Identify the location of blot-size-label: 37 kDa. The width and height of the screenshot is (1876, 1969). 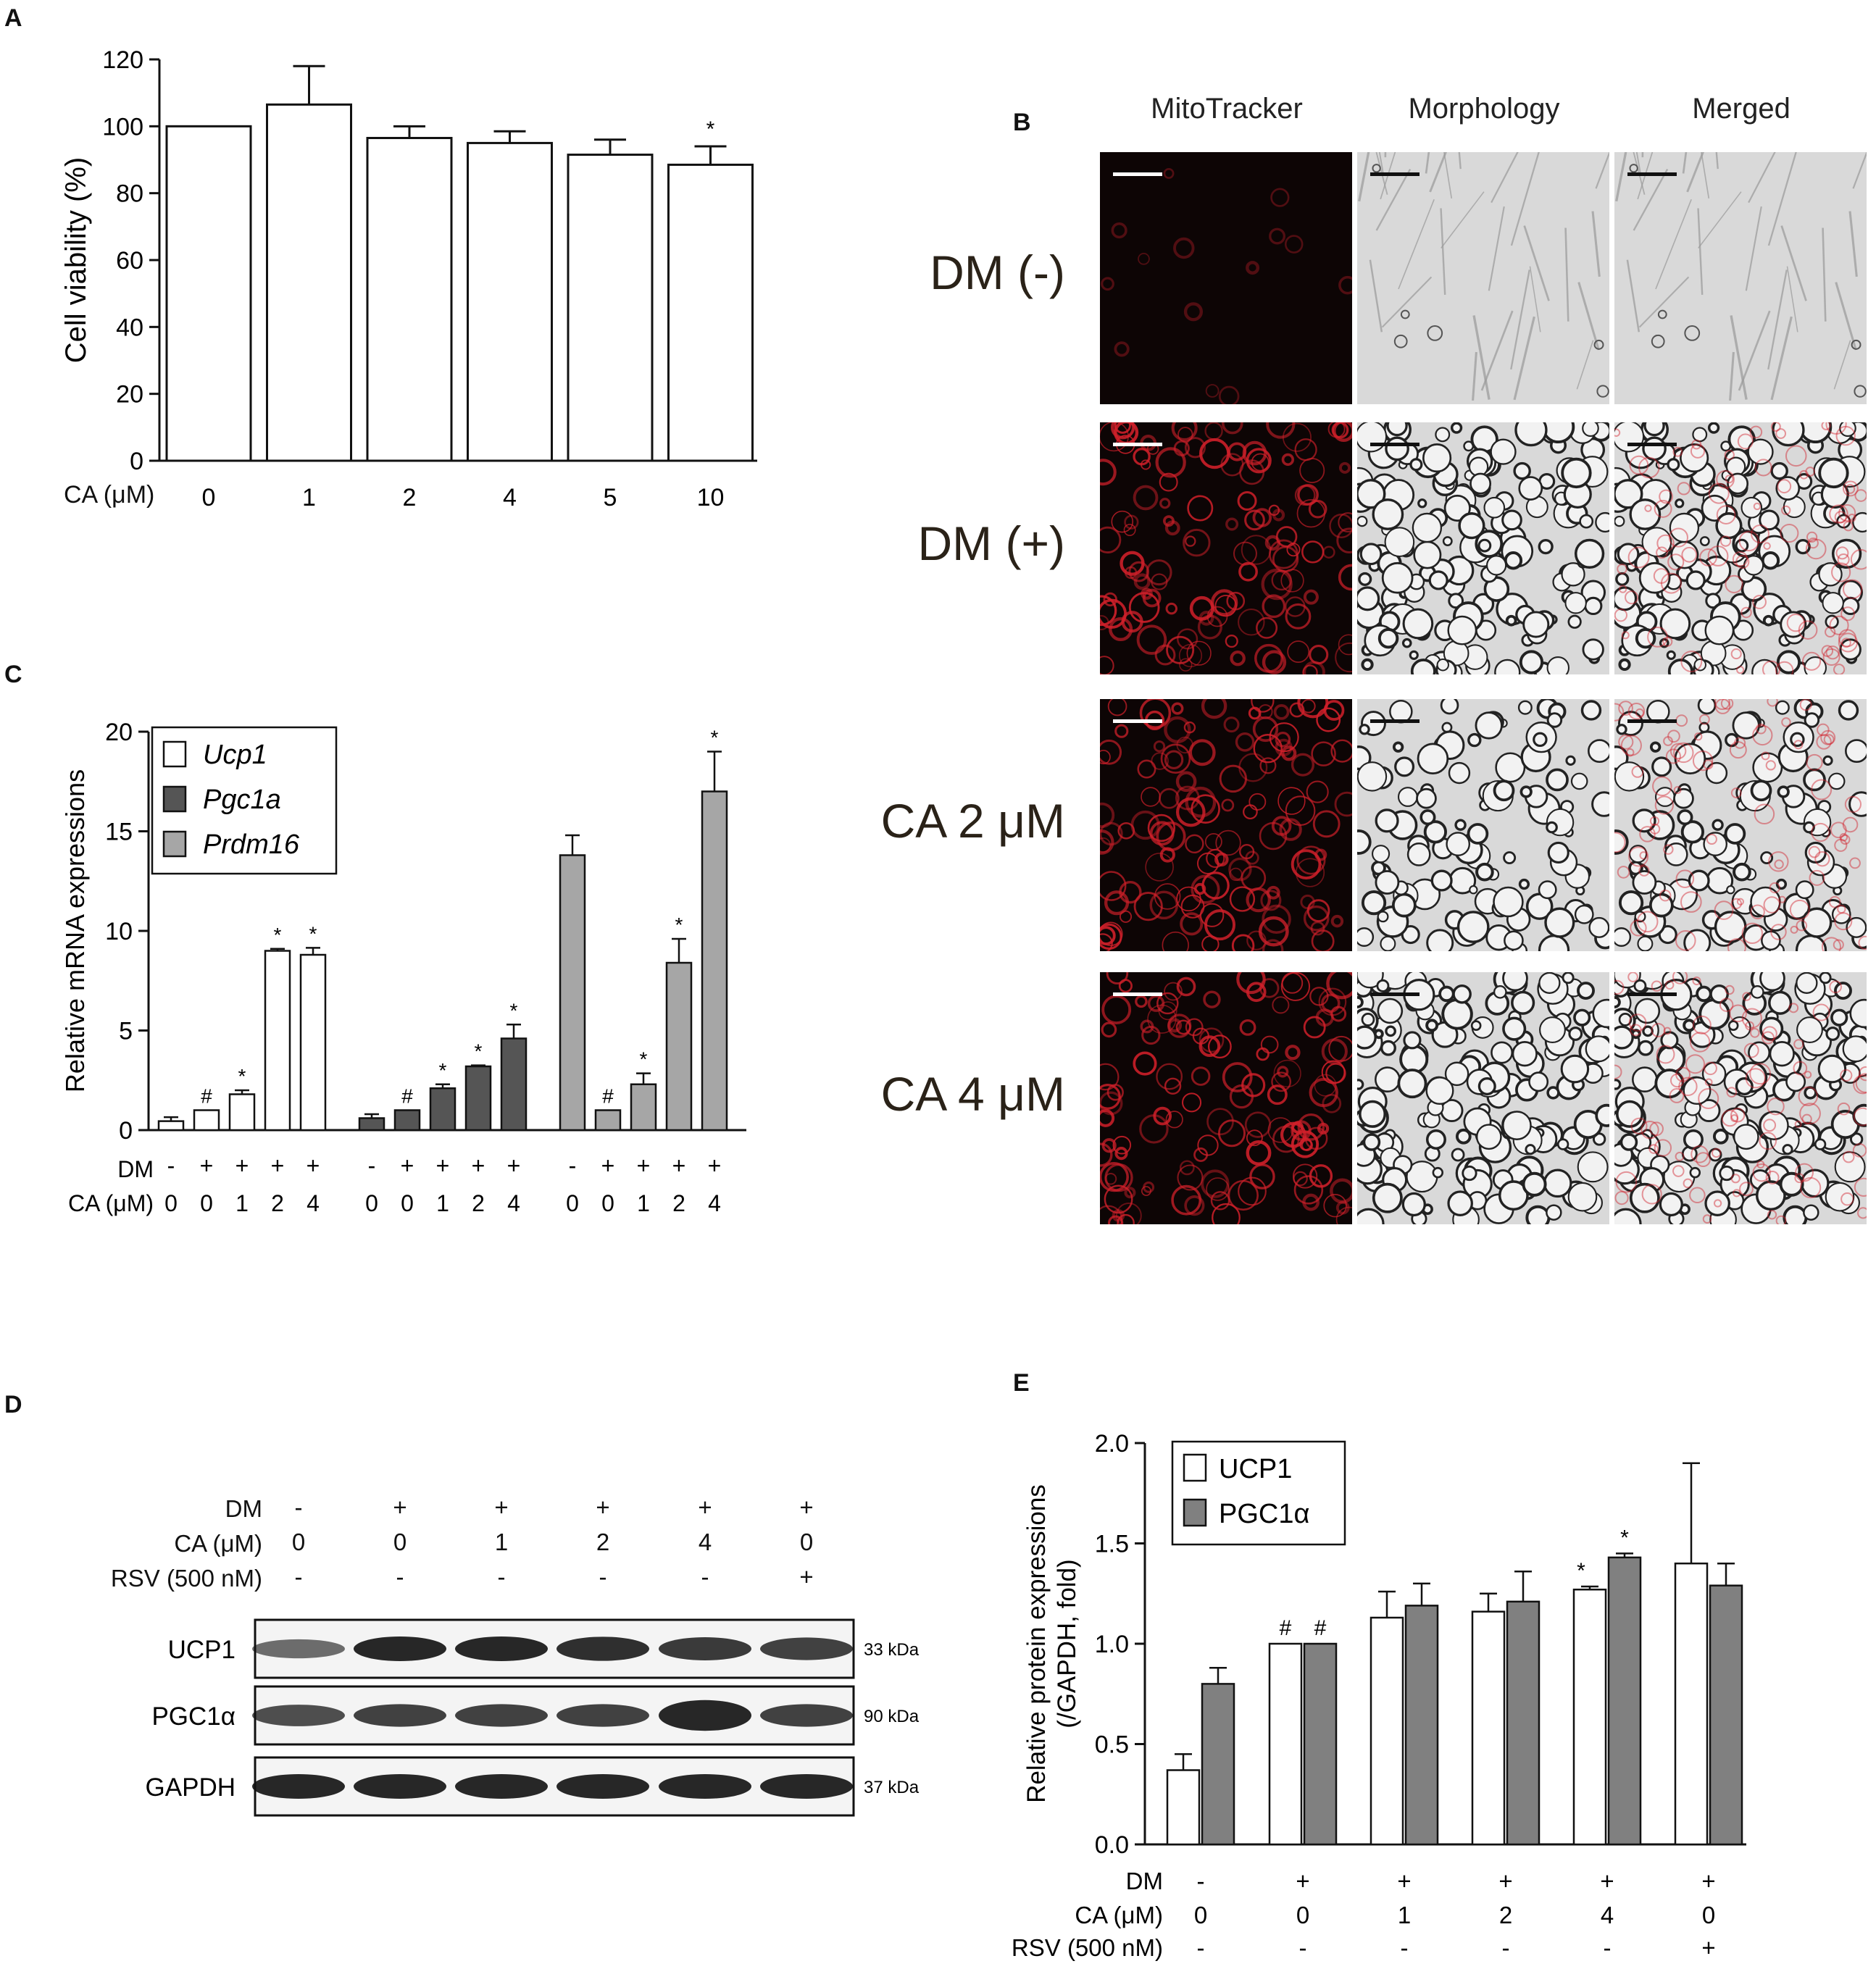
(892, 1787).